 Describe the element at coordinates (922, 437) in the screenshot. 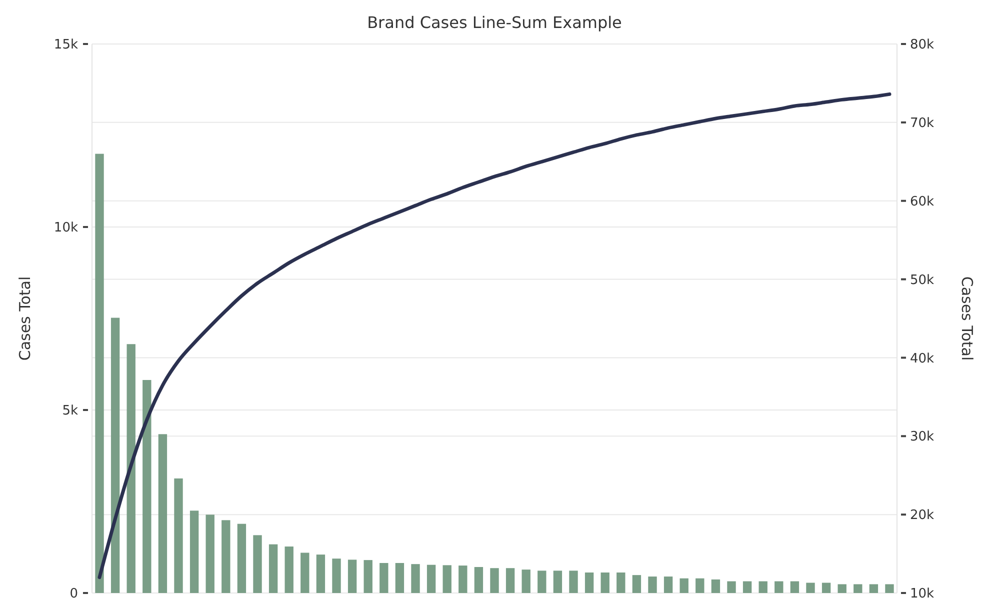

I see `y2-tick-label: 30k` at that location.